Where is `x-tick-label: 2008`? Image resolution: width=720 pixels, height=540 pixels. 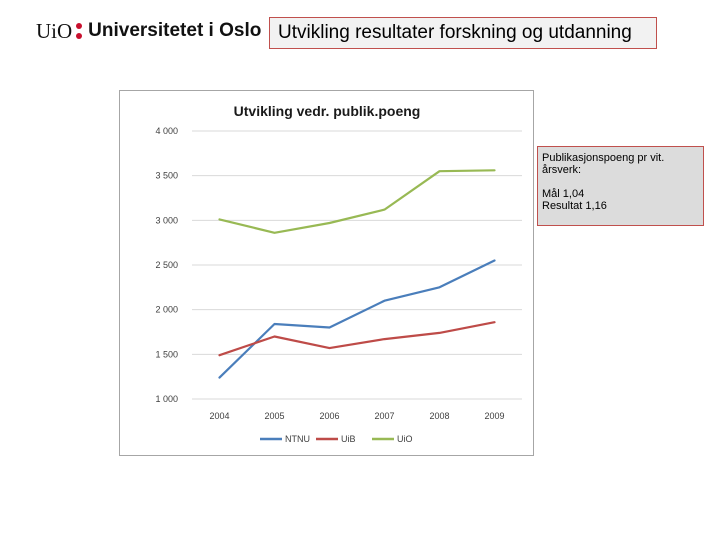 x-tick-label: 2008 is located at coordinates (439, 416).